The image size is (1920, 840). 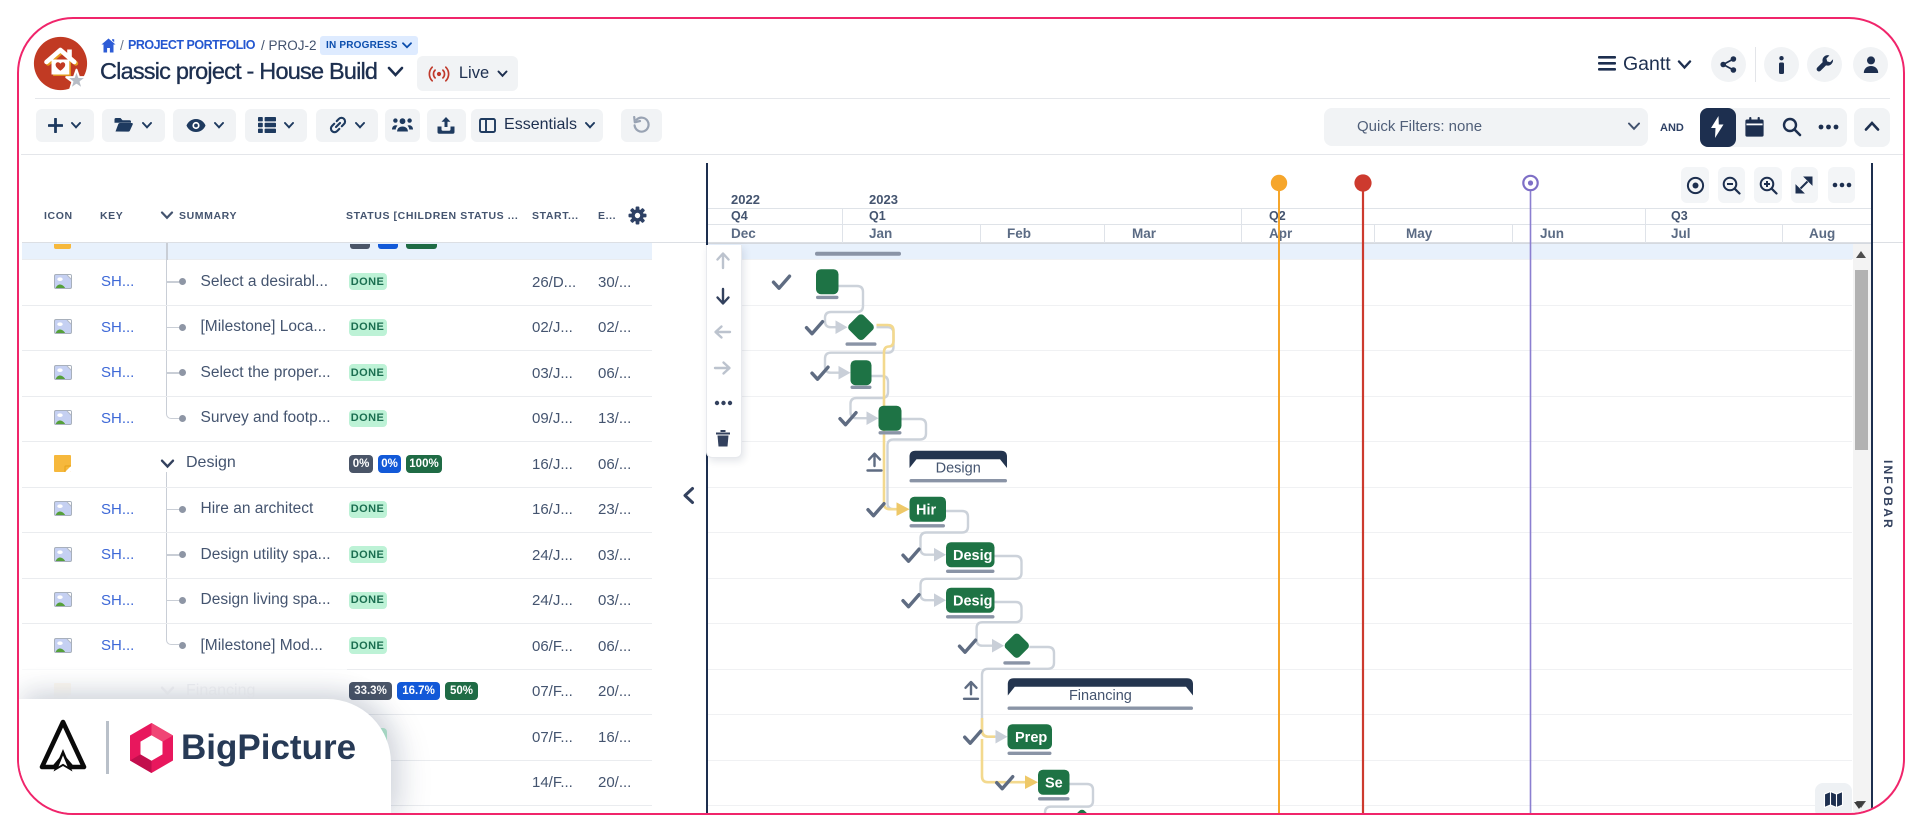 I want to click on svg-text: Design, so click(x=958, y=469).